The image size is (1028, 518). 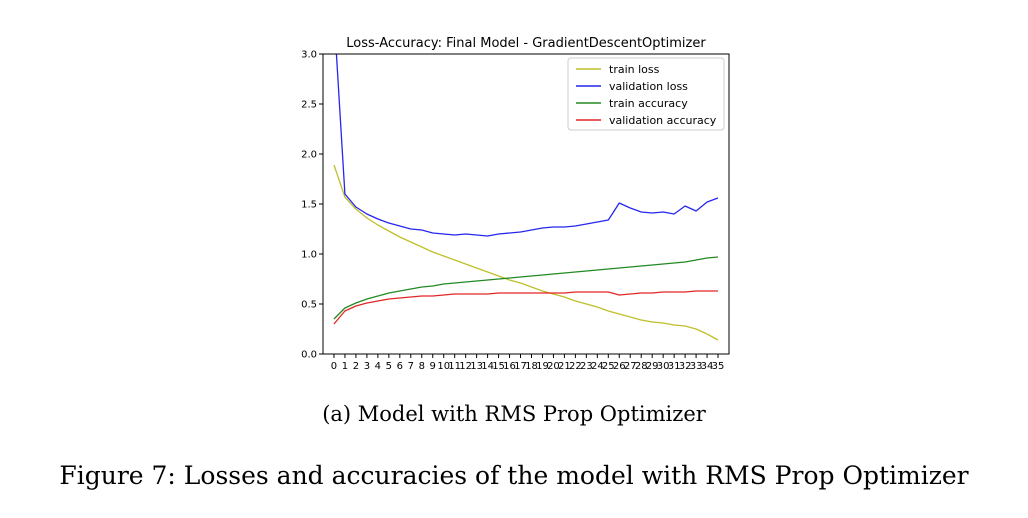 What do you see at coordinates (422, 366) in the screenshot?
I see `x-tick-label: 8` at bounding box center [422, 366].